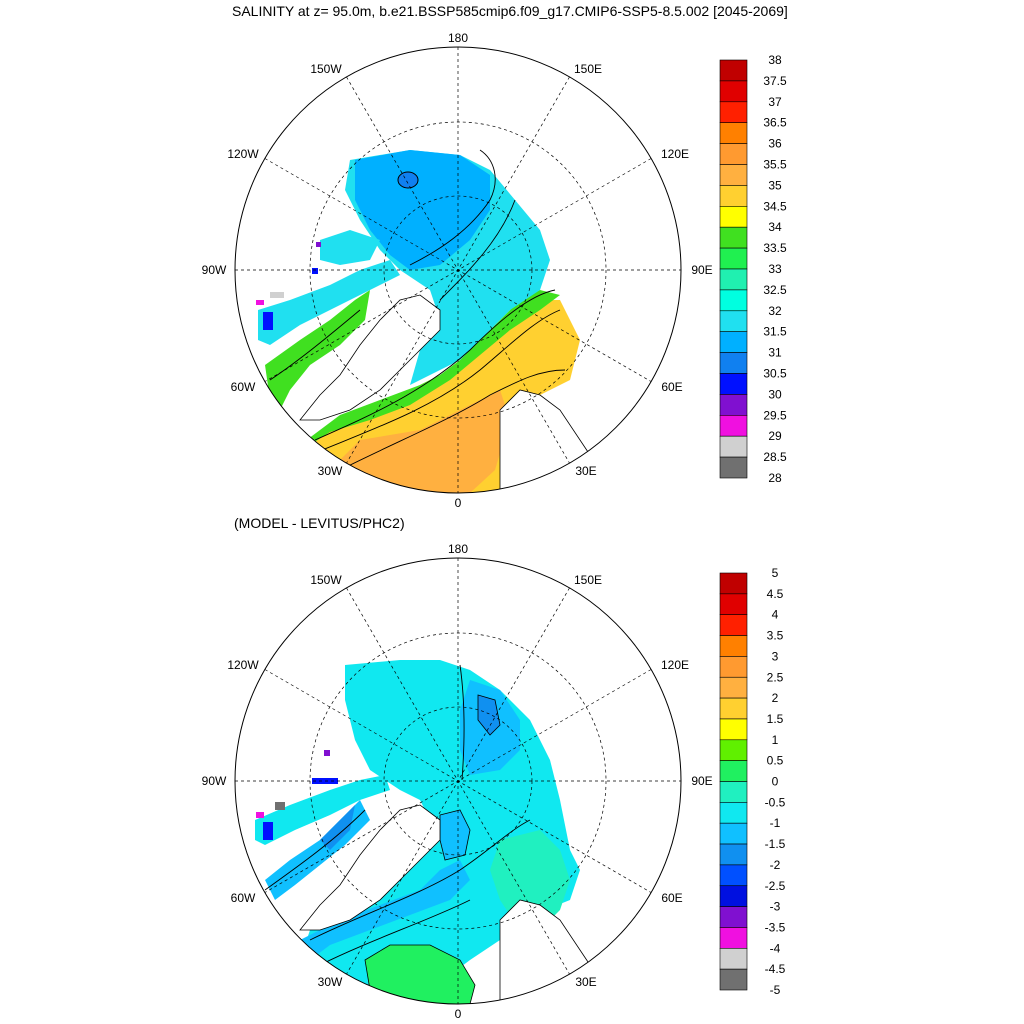 This screenshot has height=1024, width=1024. Describe the element at coordinates (671, 387) in the screenshot. I see `salinity-lon-60e: 60E` at that location.